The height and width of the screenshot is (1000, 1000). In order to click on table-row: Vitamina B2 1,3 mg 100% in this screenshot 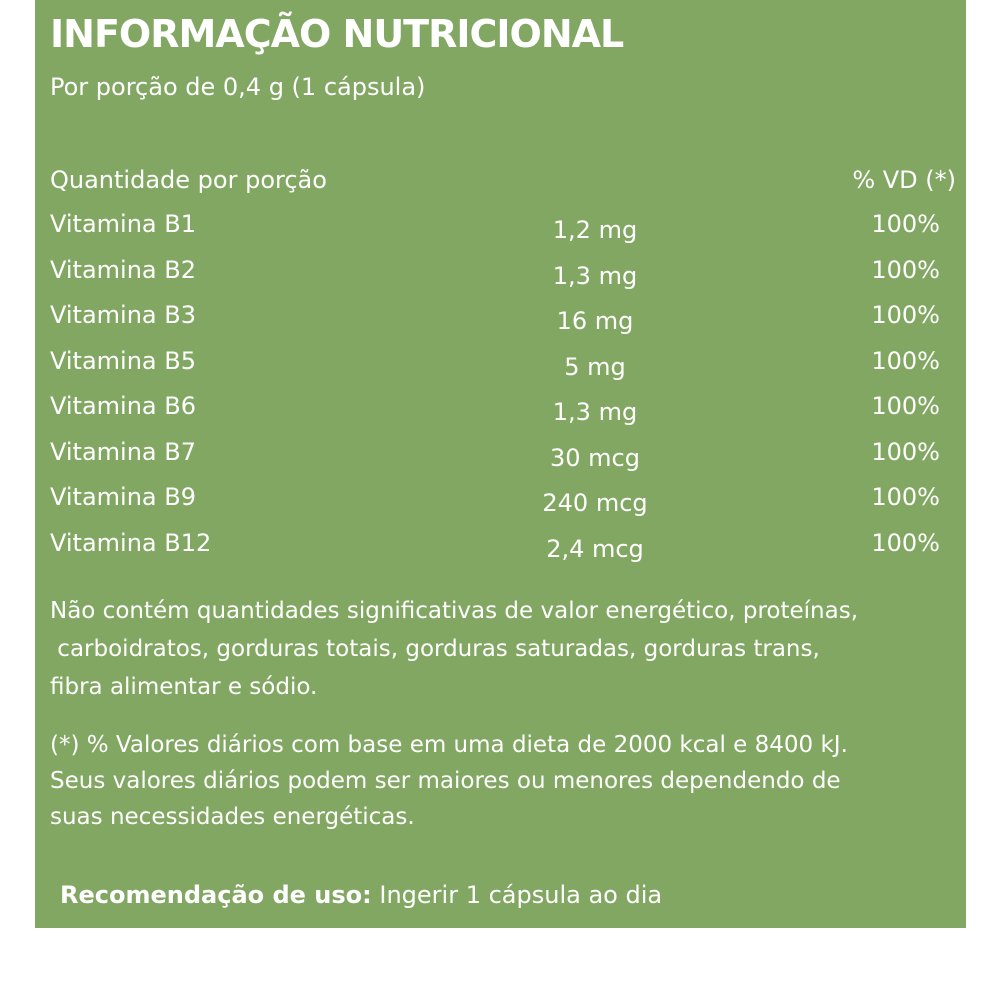, I will do `click(503, 279)`.